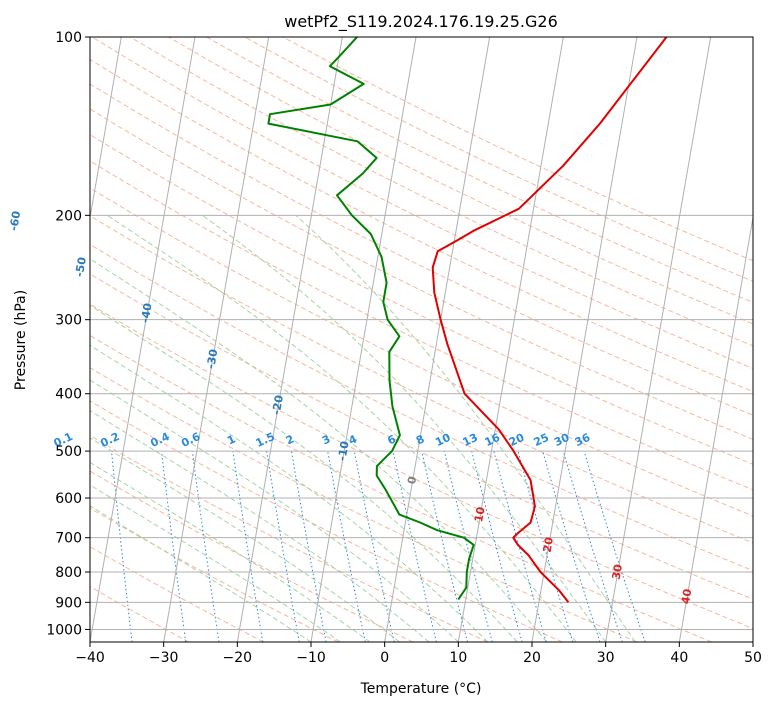 The width and height of the screenshot is (775, 708). What do you see at coordinates (617, 572) in the screenshot?
I see `isotherm-label: 30` at bounding box center [617, 572].